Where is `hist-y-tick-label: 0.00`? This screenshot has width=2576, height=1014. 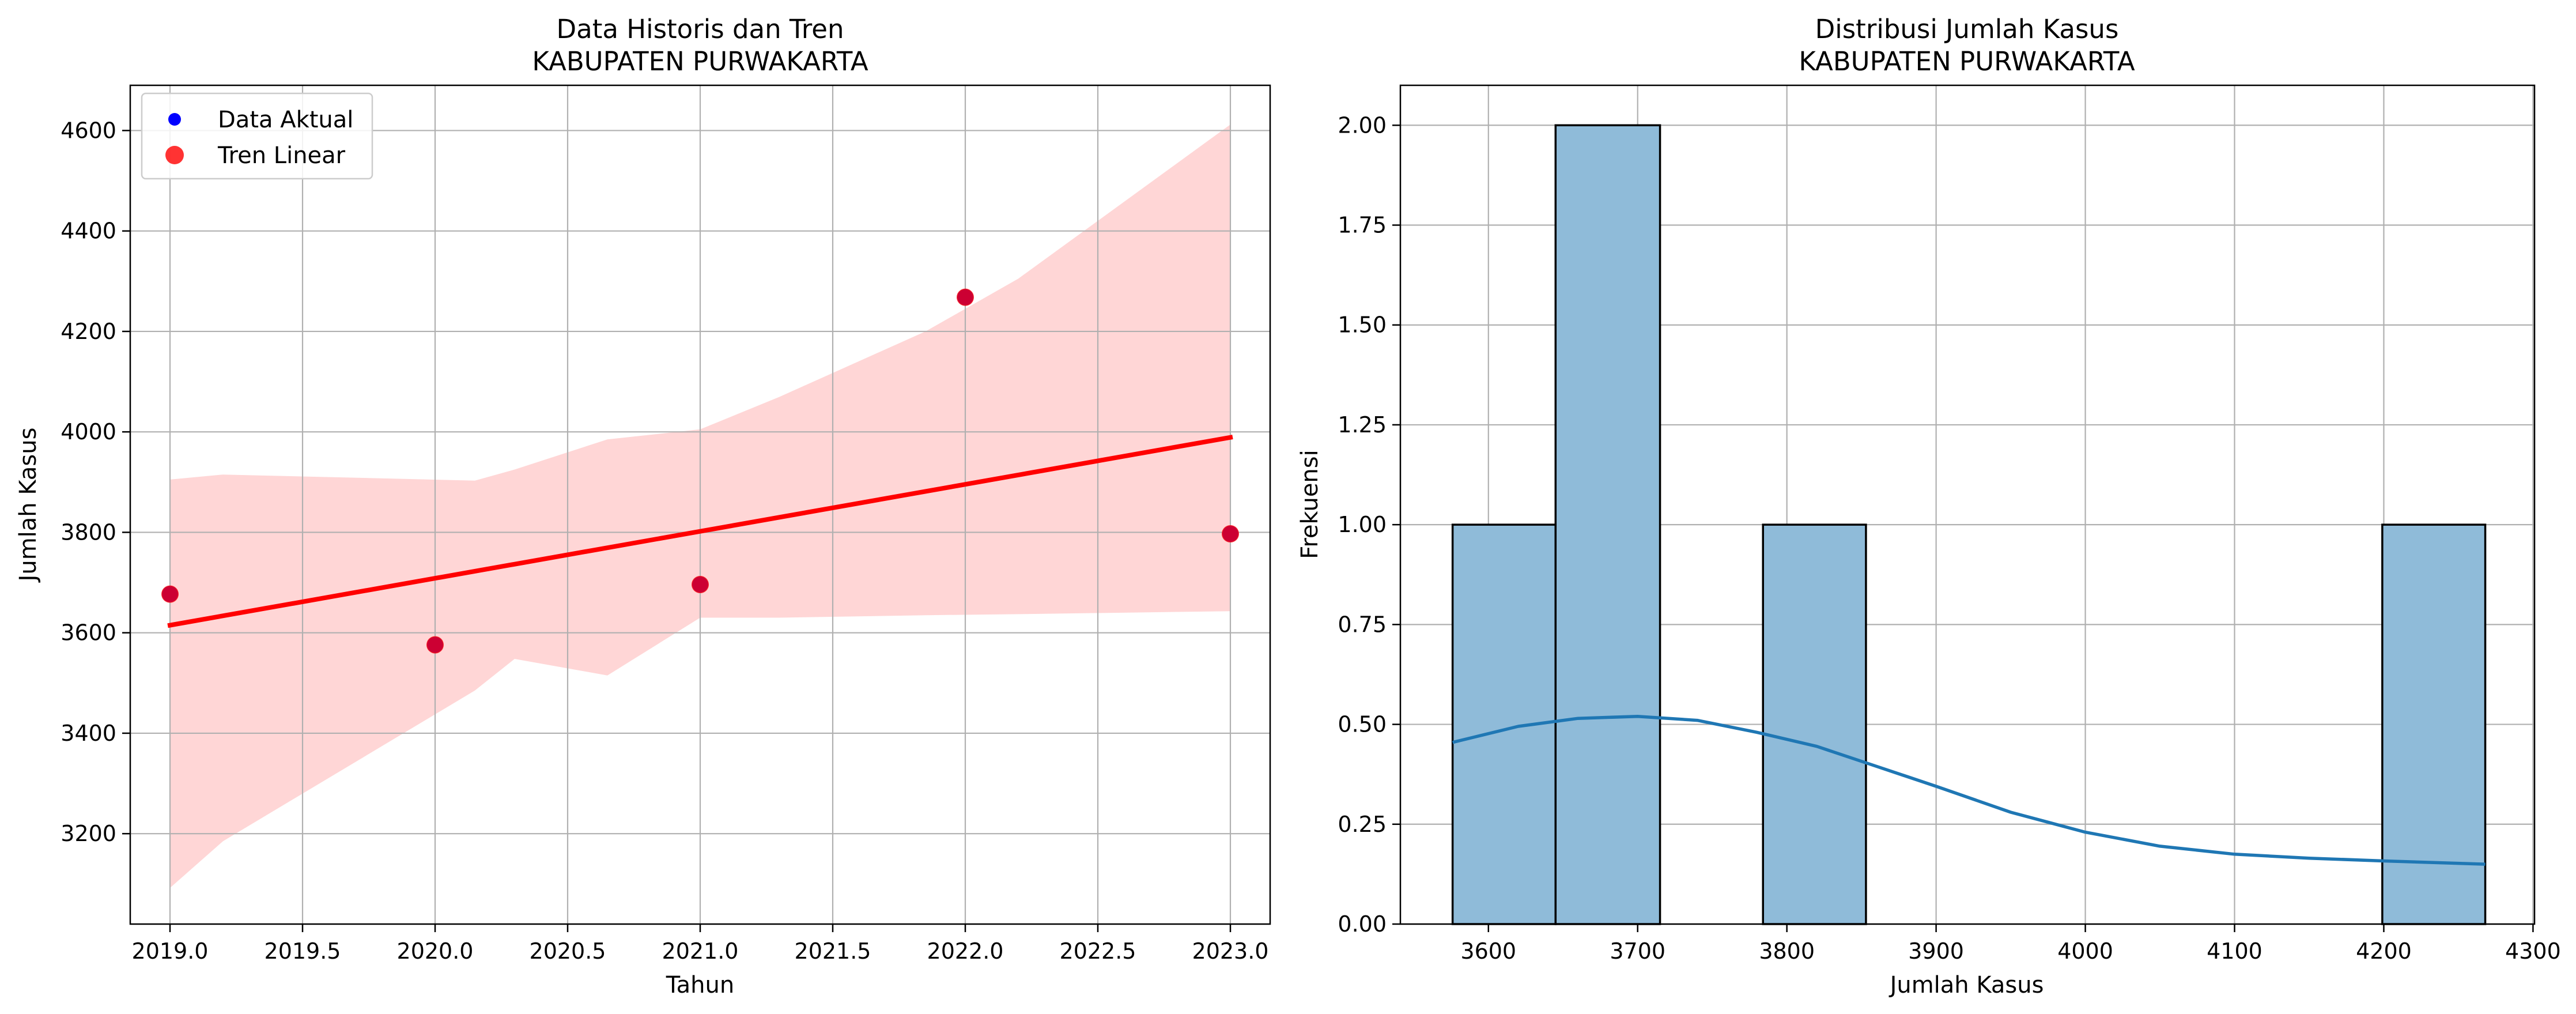
hist-y-tick-label: 0.00 is located at coordinates (1362, 924).